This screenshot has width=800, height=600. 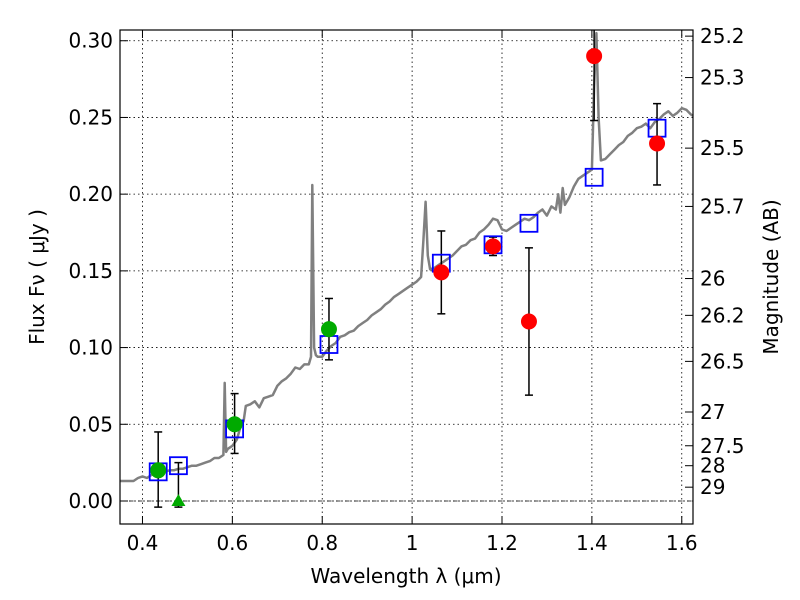 What do you see at coordinates (90, 424) in the screenshot?
I see `y-tick-label: 0.05` at bounding box center [90, 424].